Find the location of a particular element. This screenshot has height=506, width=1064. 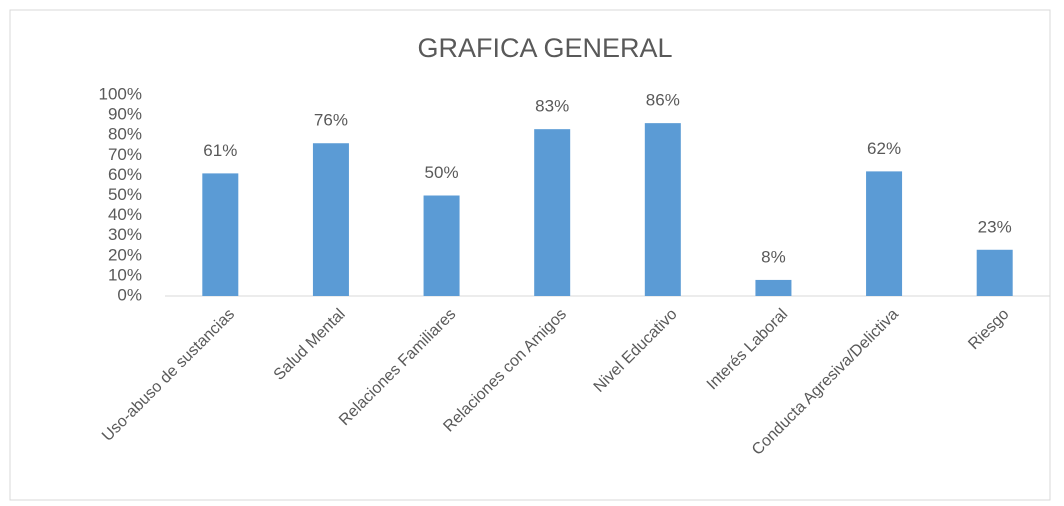

data-label: 86% is located at coordinates (663, 100).